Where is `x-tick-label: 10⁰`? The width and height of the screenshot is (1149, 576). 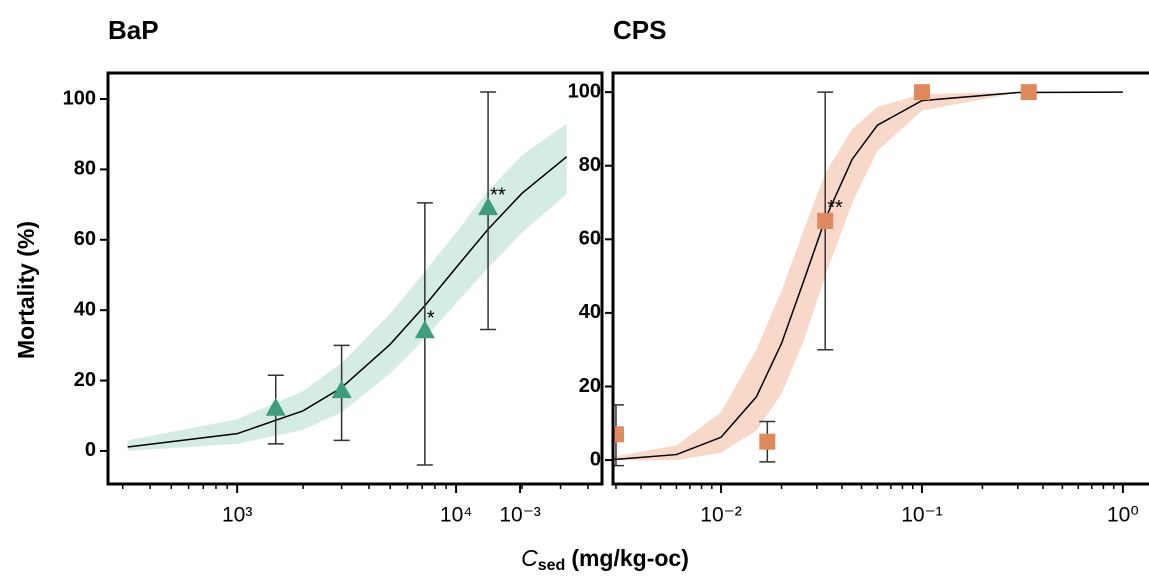 x-tick-label: 10⁰ is located at coordinates (1123, 515).